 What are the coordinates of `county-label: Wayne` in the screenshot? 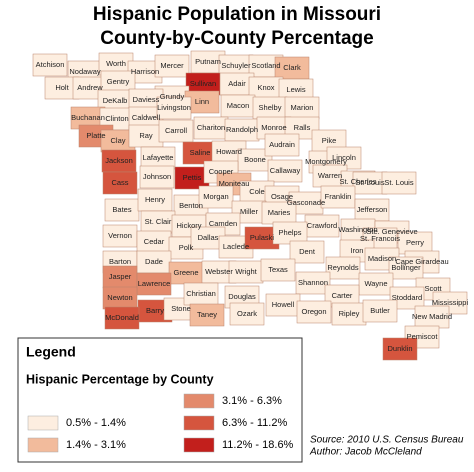 It's located at (375, 283).